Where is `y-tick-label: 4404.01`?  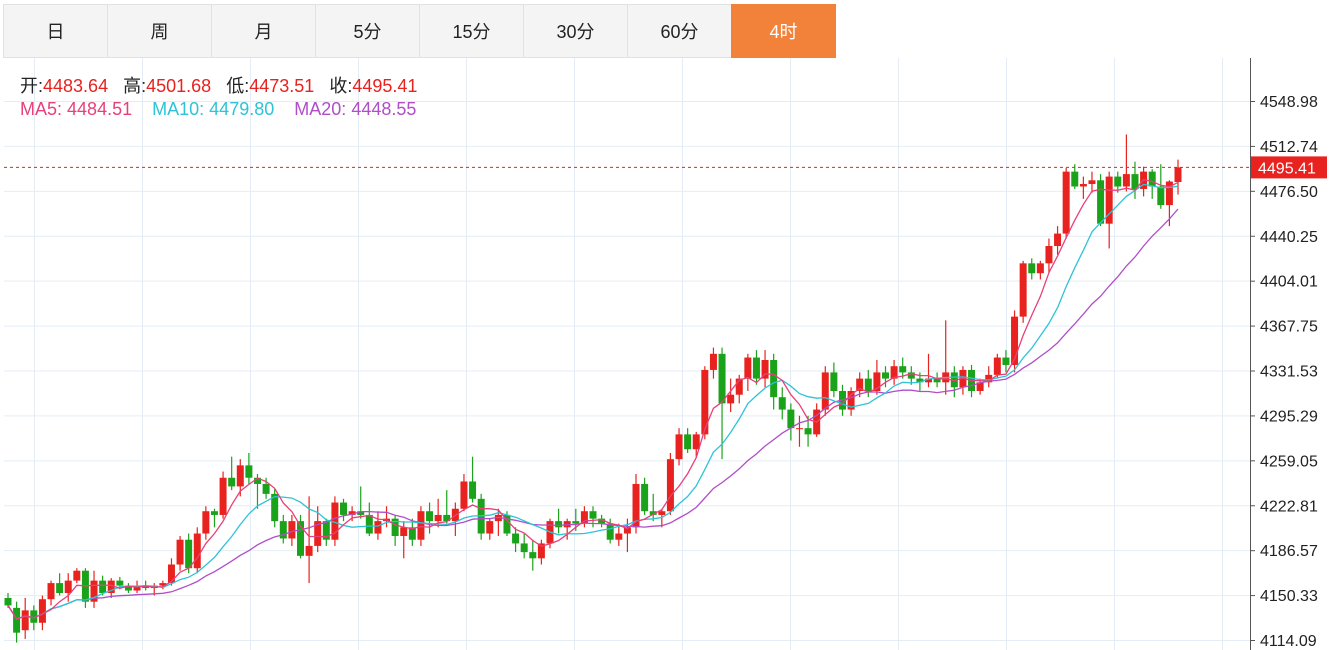
y-tick-label: 4404.01 is located at coordinates (1289, 282).